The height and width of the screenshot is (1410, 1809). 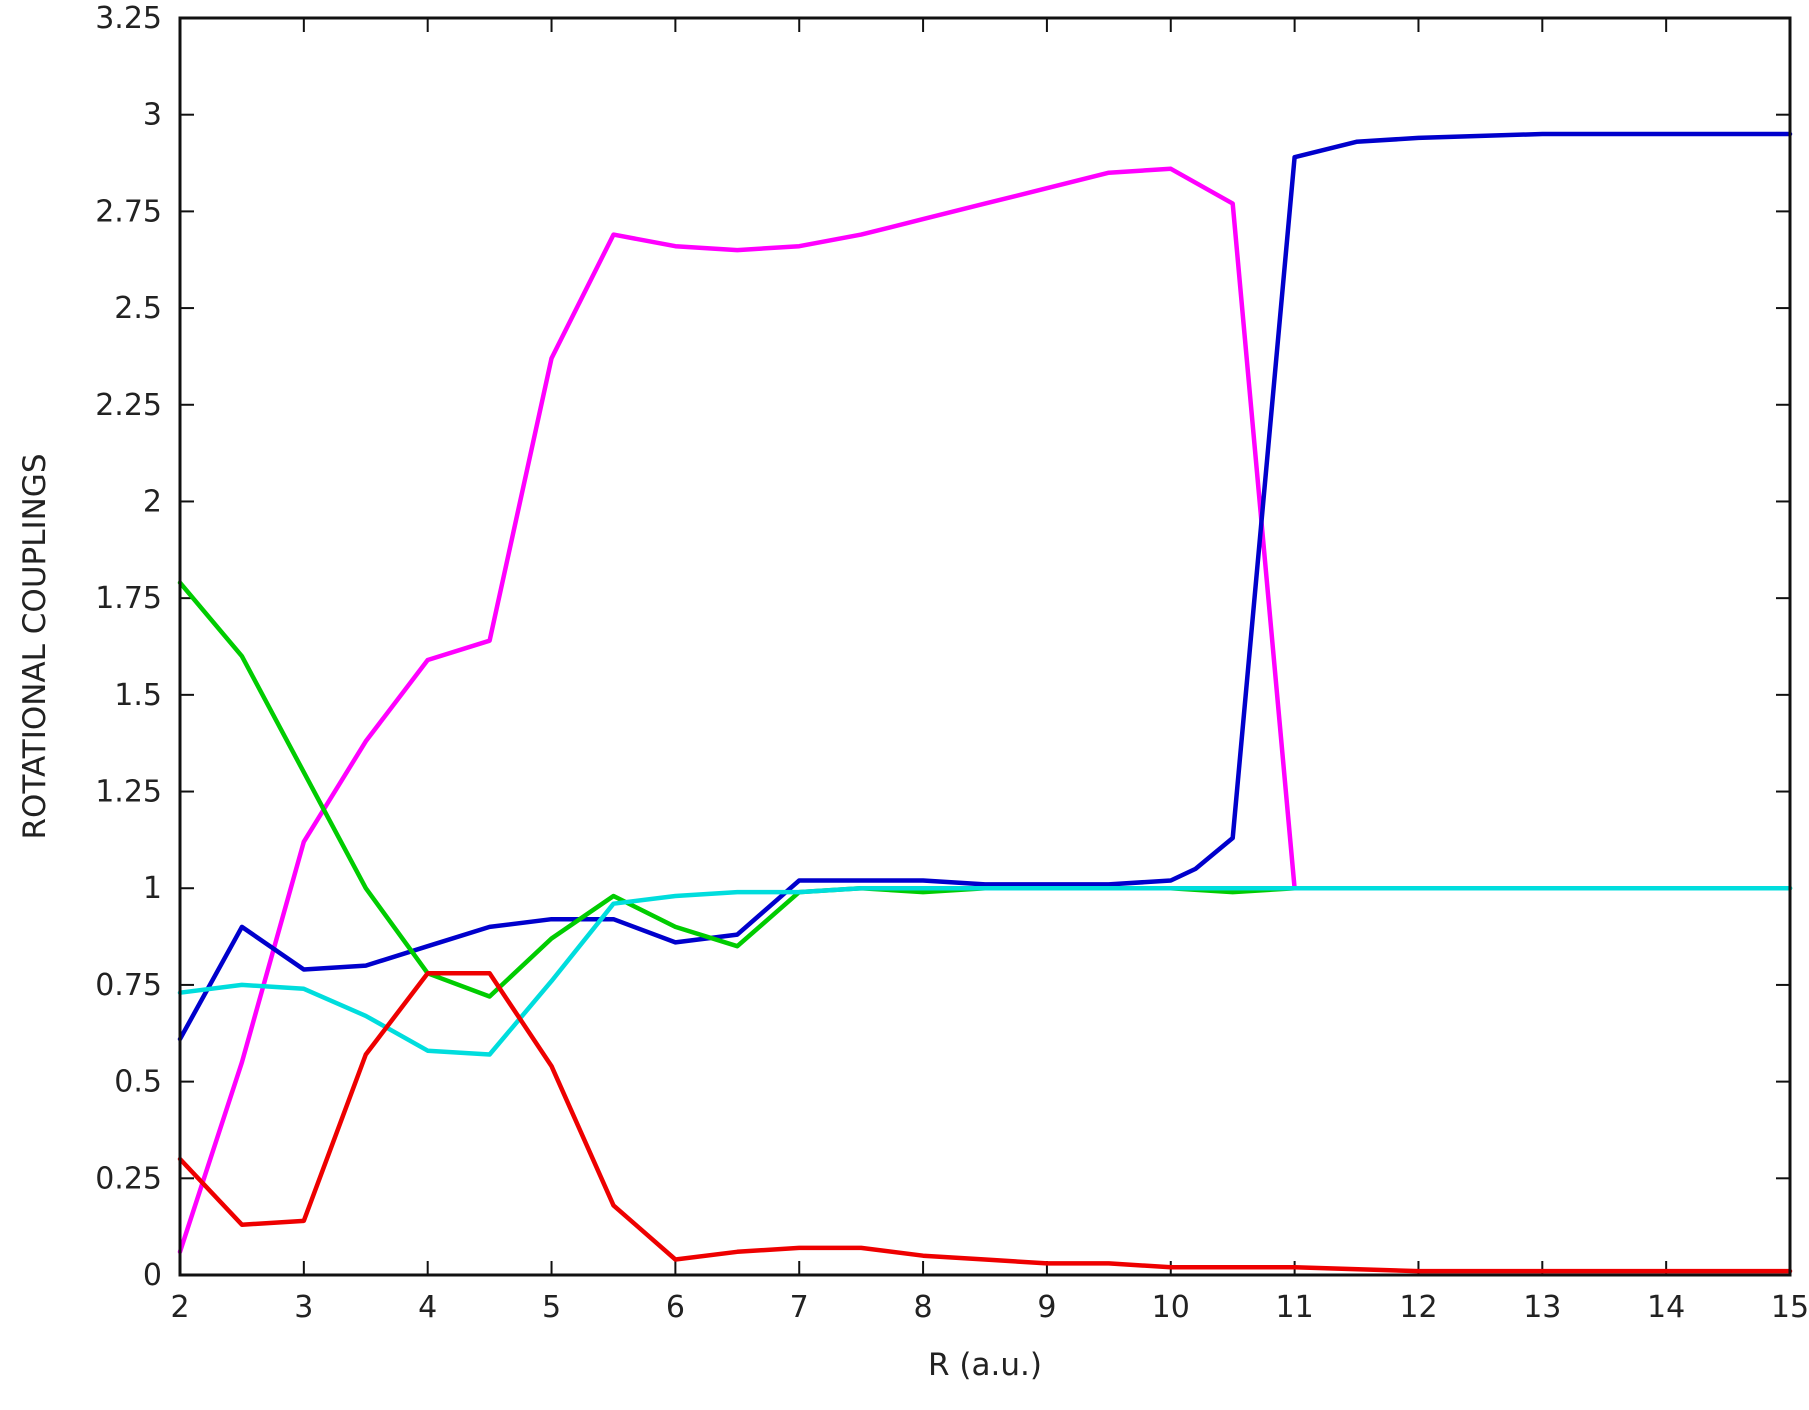 I want to click on x-tick-label: 5, so click(x=551, y=1307).